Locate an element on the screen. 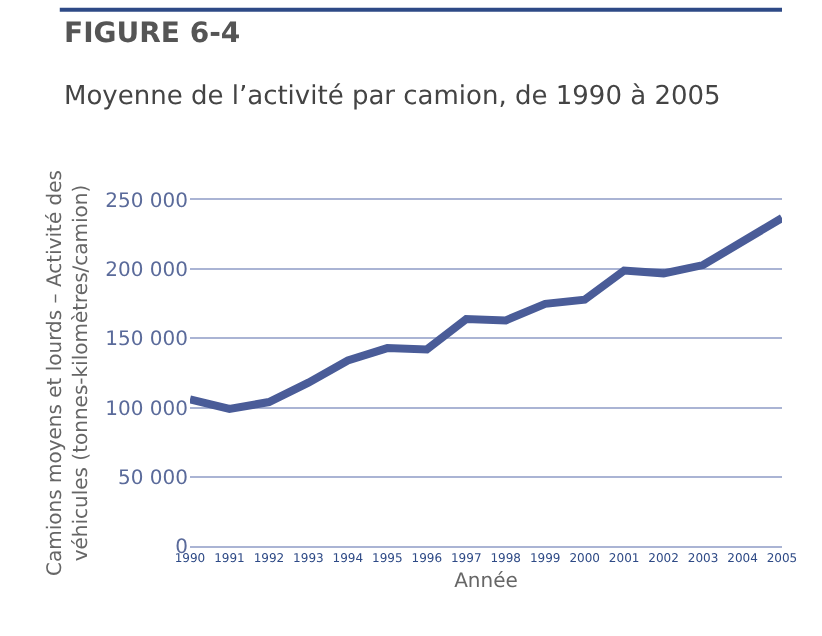 The width and height of the screenshot is (822, 636). y-tick-label: 50 000 is located at coordinates (153, 478).